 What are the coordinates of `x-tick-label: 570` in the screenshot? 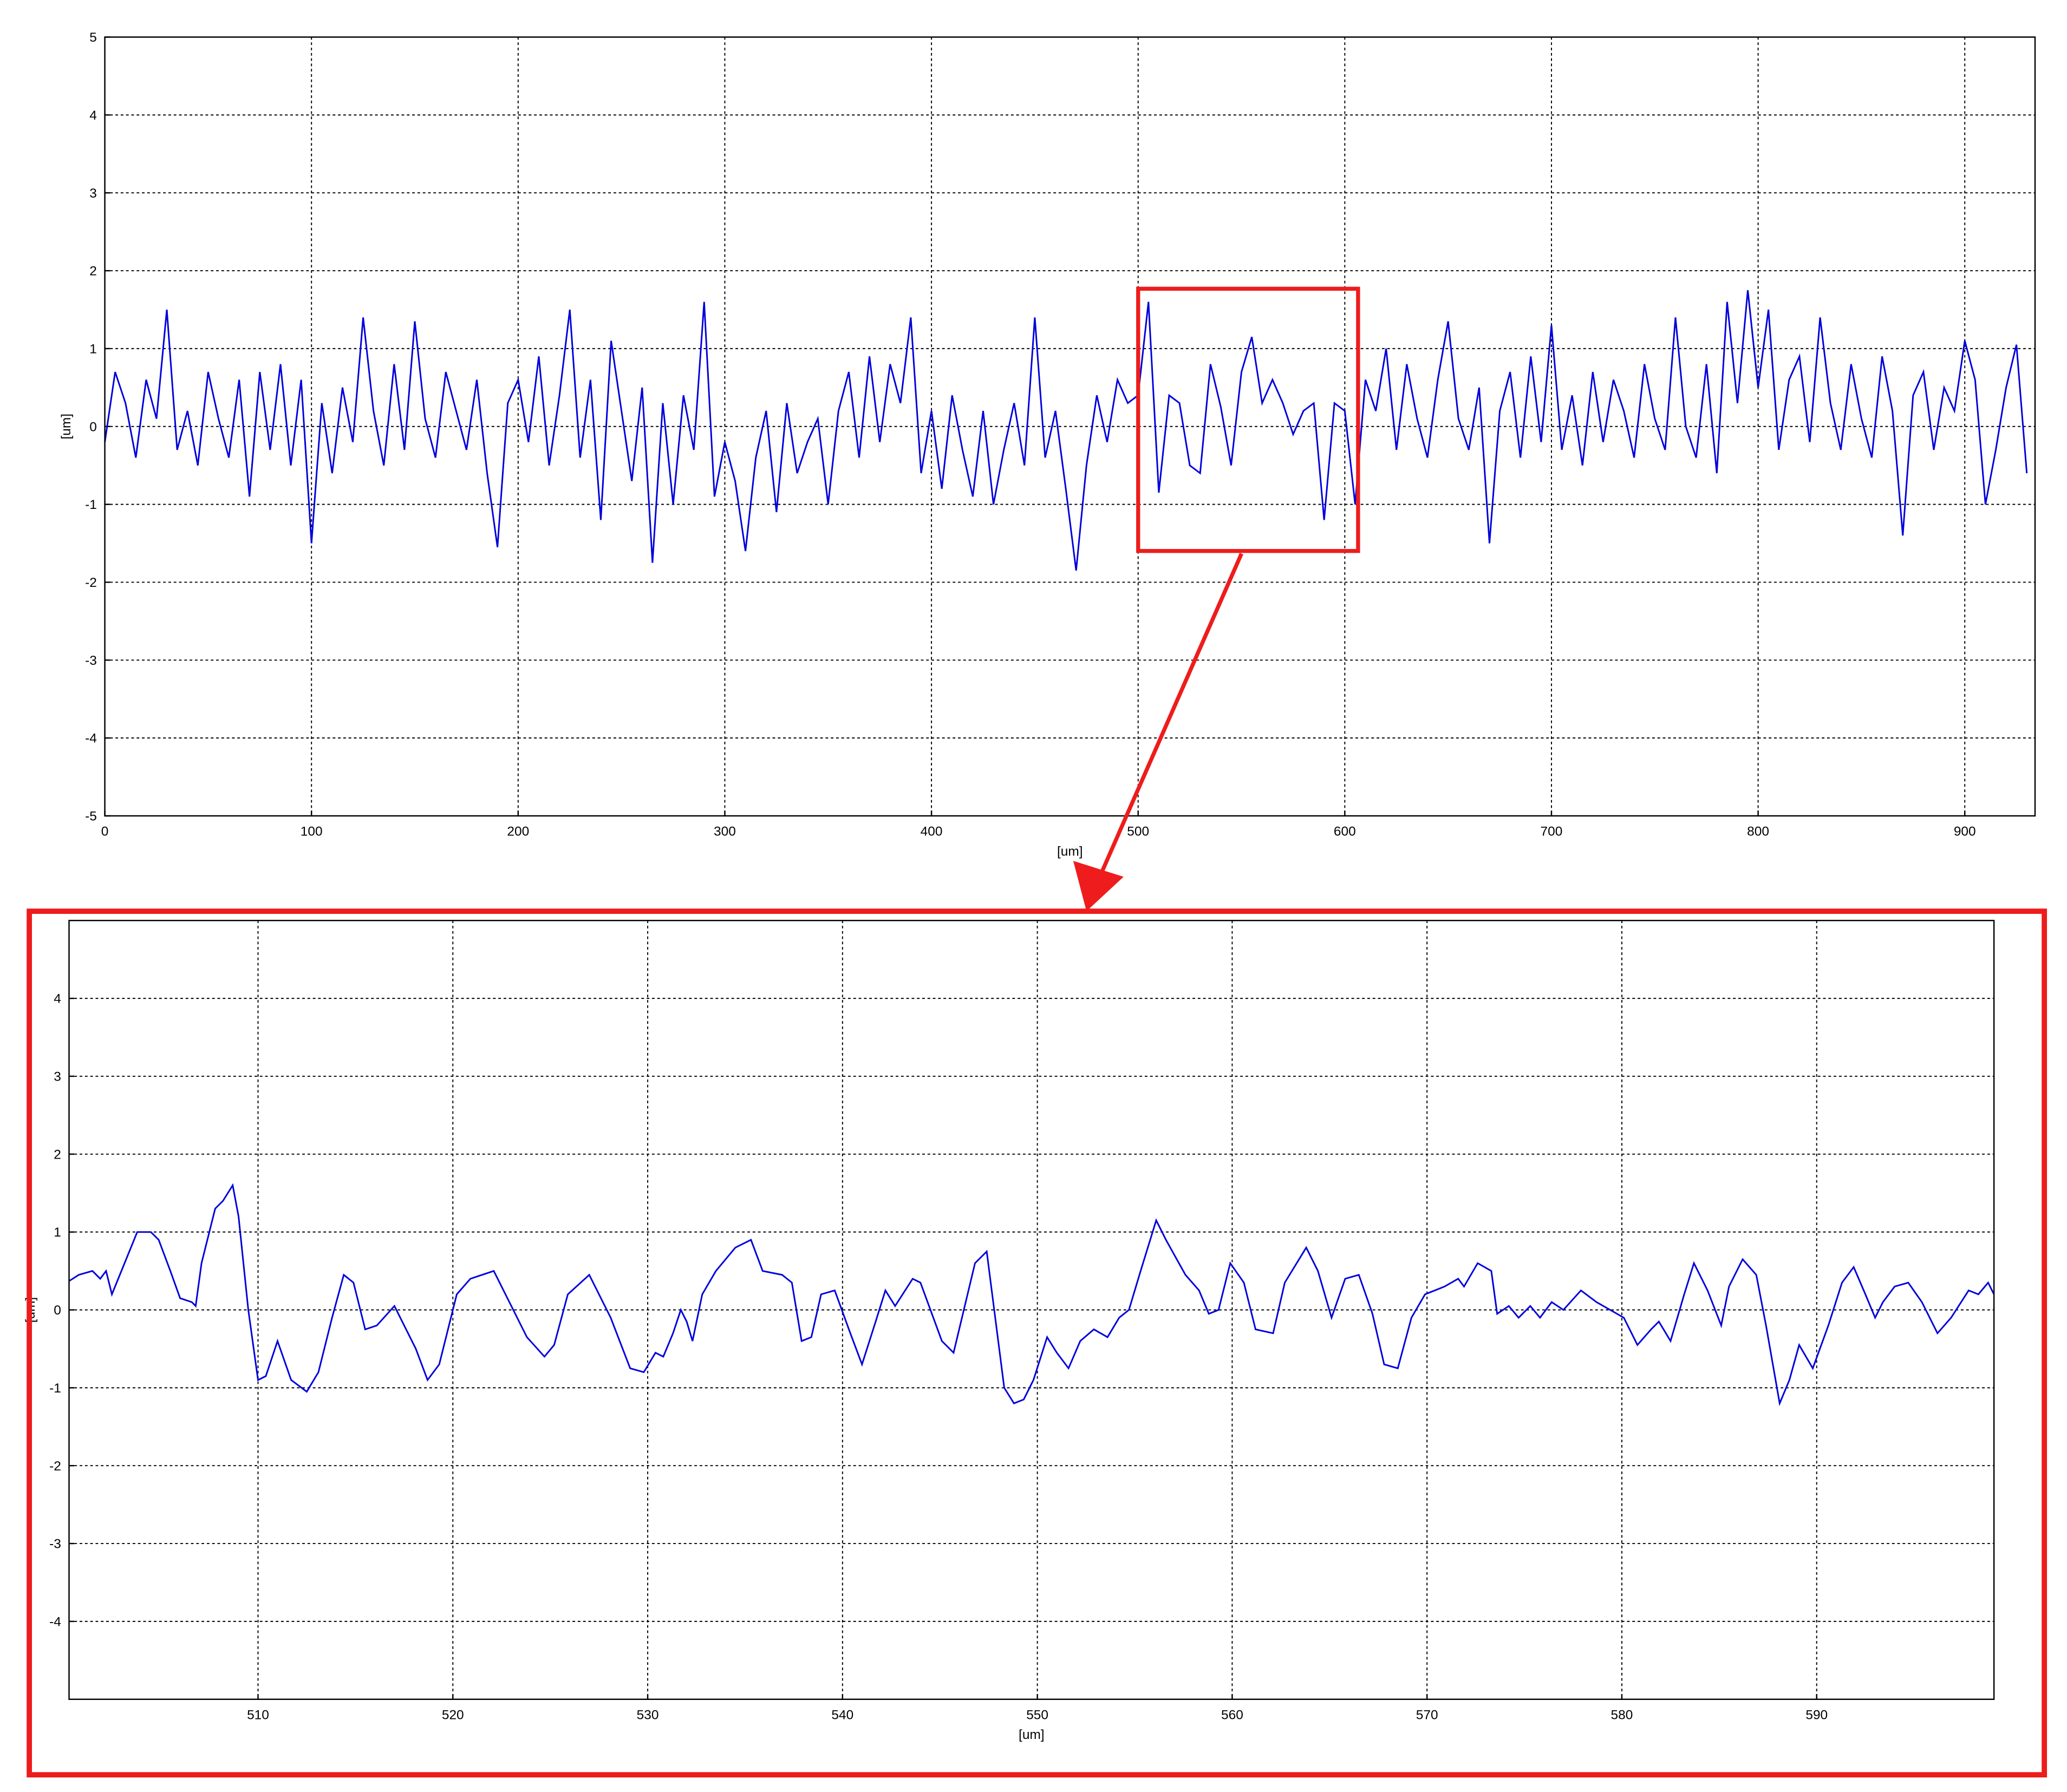 It's located at (1427, 1715).